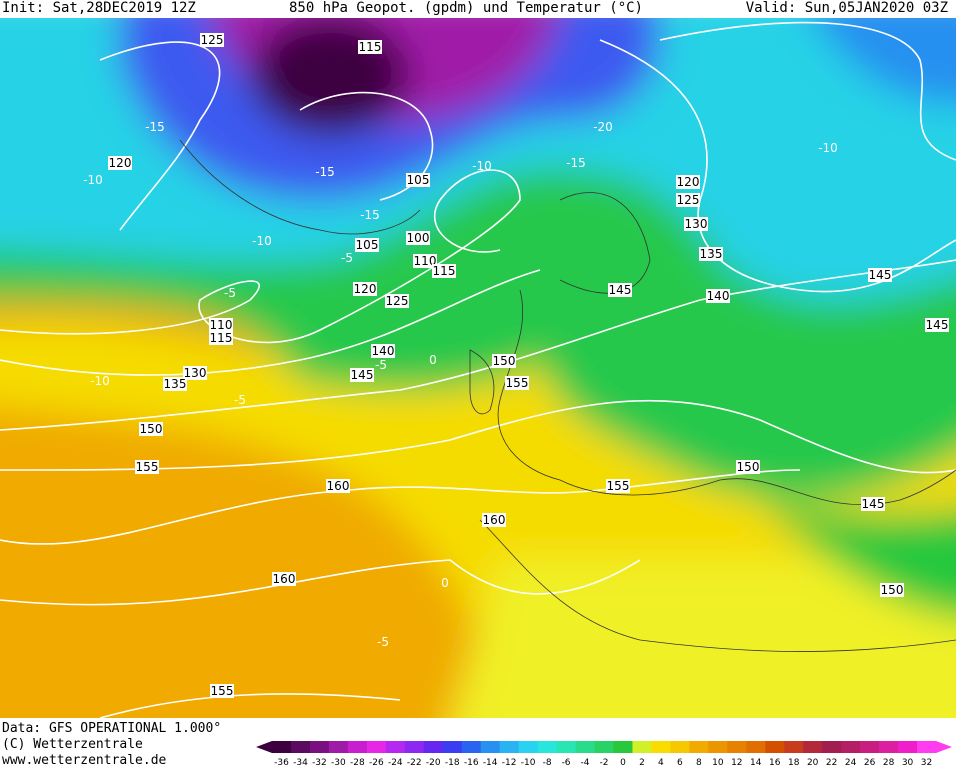 Image resolution: width=956 pixels, height=768 pixels. I want to click on copyright: (C) Wetterzentrale, so click(72, 744).